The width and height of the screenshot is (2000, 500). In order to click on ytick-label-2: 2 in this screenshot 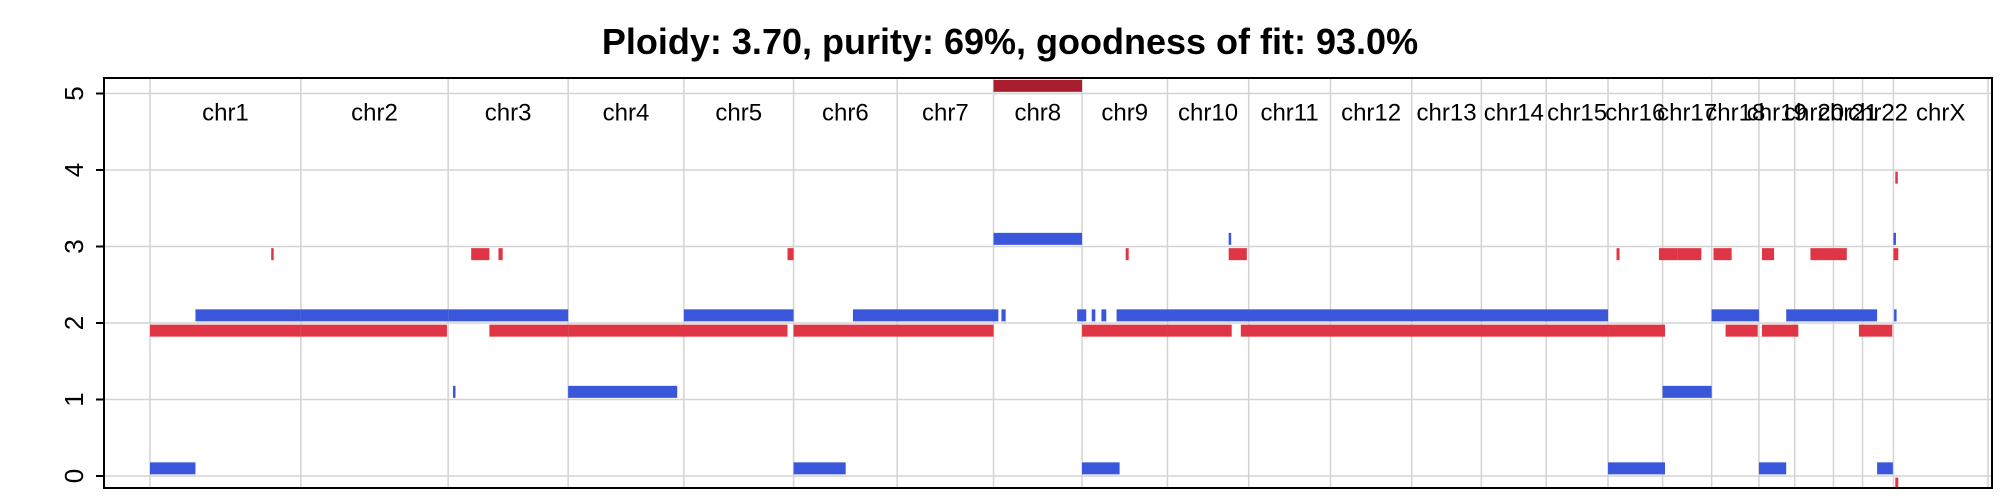, I will do `click(74, 323)`.